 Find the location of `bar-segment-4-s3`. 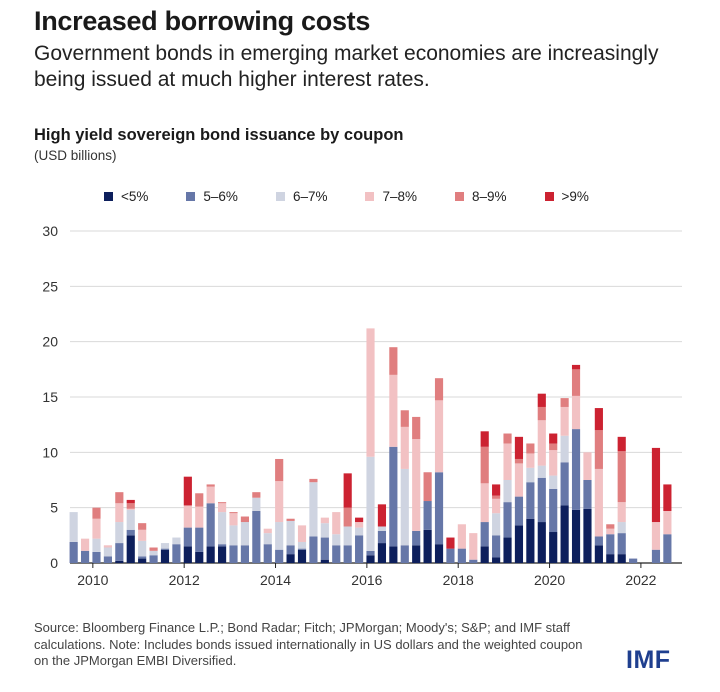

bar-segment-4-s3 is located at coordinates (119, 513).